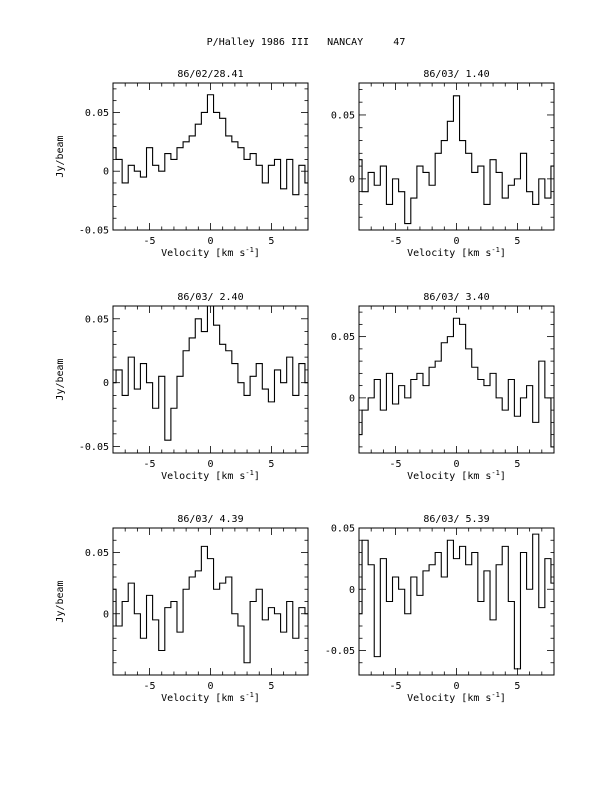 The width and height of the screenshot is (612, 792). What do you see at coordinates (210, 519) in the screenshot?
I see `panel-title: 86/03/ 4.39` at bounding box center [210, 519].